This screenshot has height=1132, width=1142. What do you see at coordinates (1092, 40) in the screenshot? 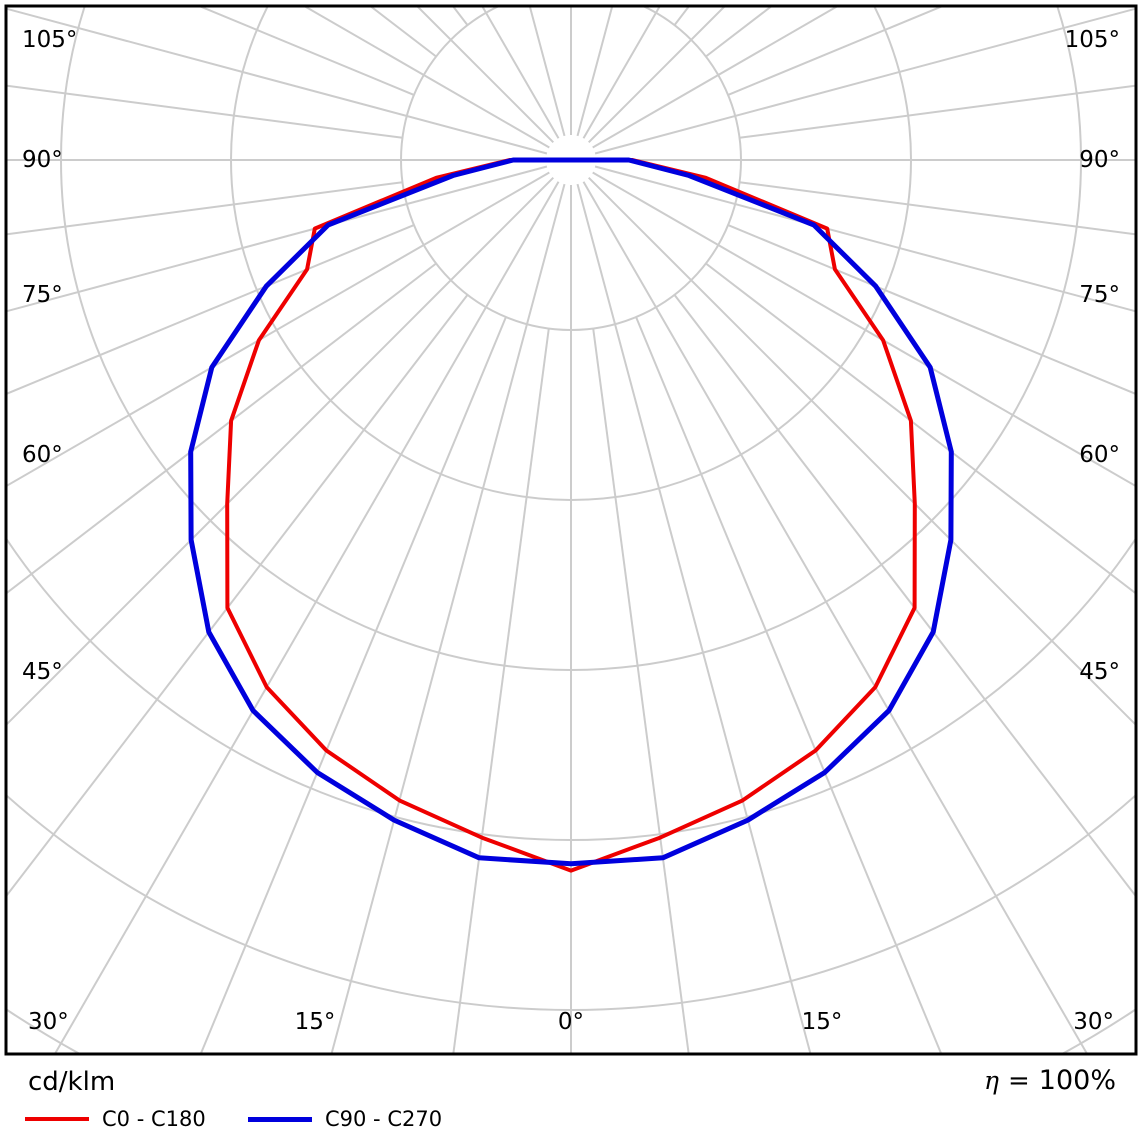
I see `angle-label-right: 105°` at bounding box center [1092, 40].